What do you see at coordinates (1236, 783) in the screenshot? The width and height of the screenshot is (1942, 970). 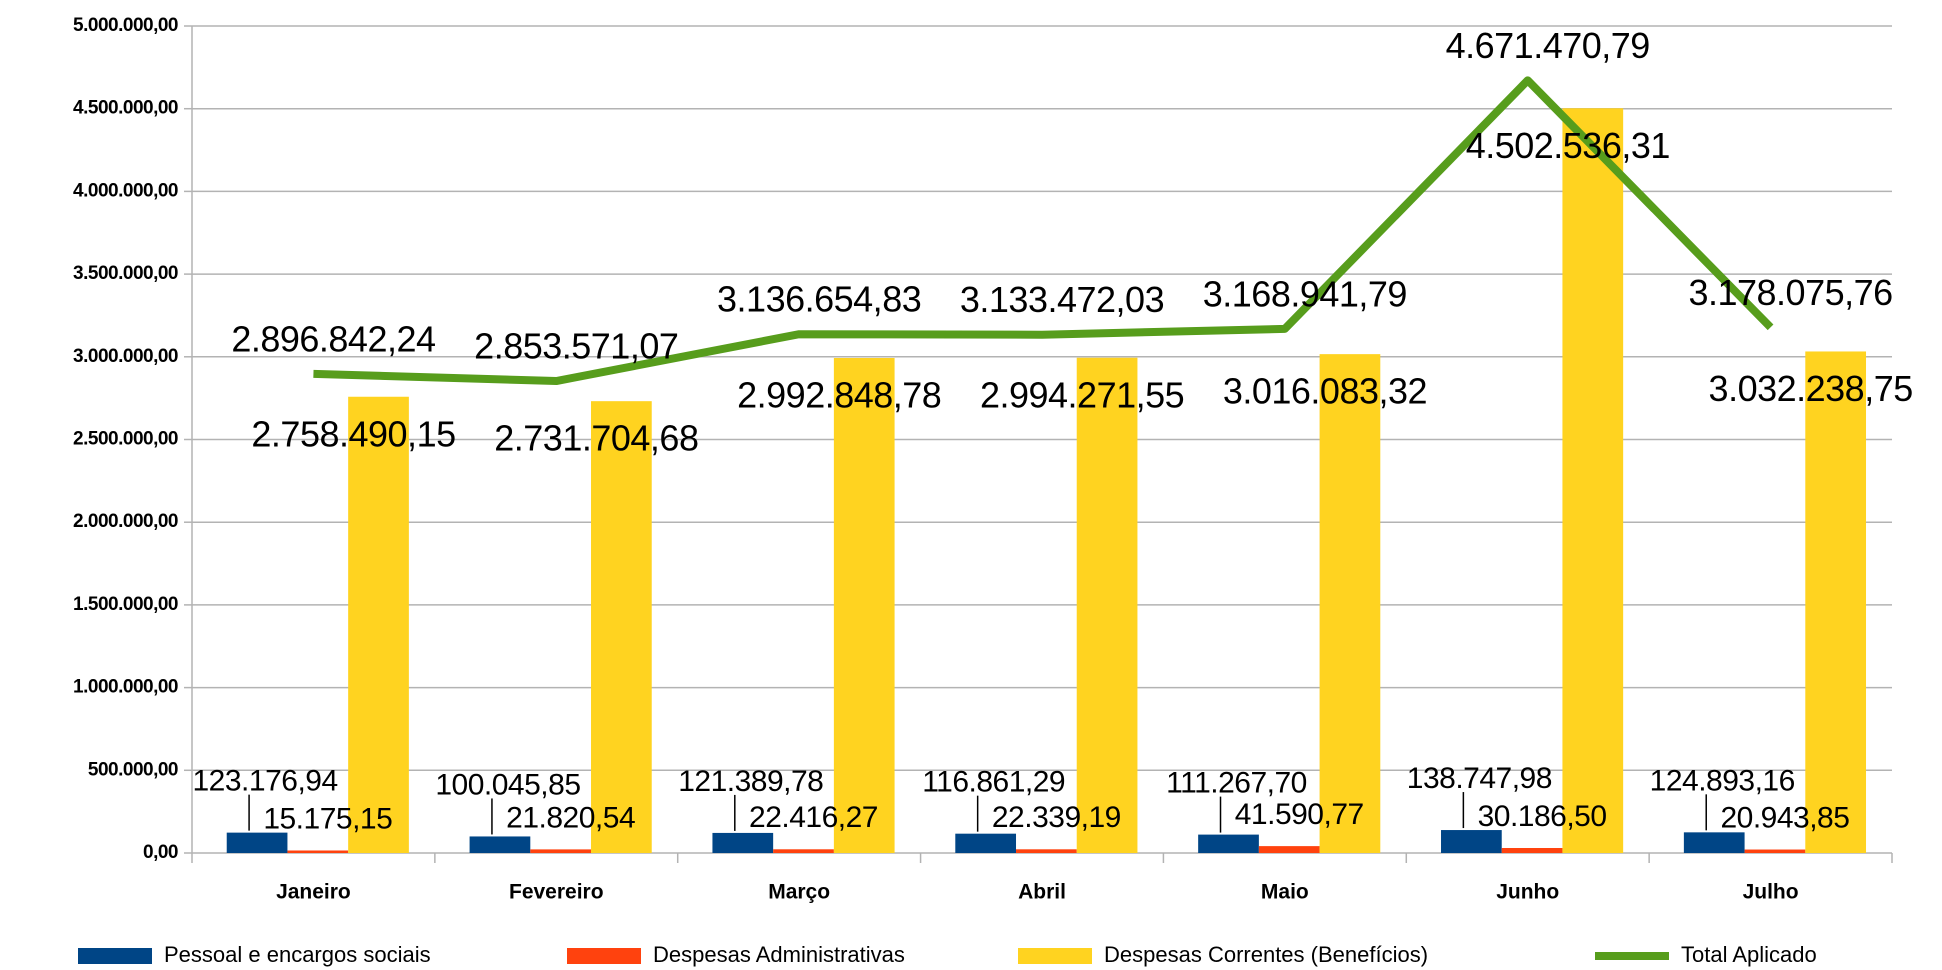 I see `data-label: 111.267,70` at bounding box center [1236, 783].